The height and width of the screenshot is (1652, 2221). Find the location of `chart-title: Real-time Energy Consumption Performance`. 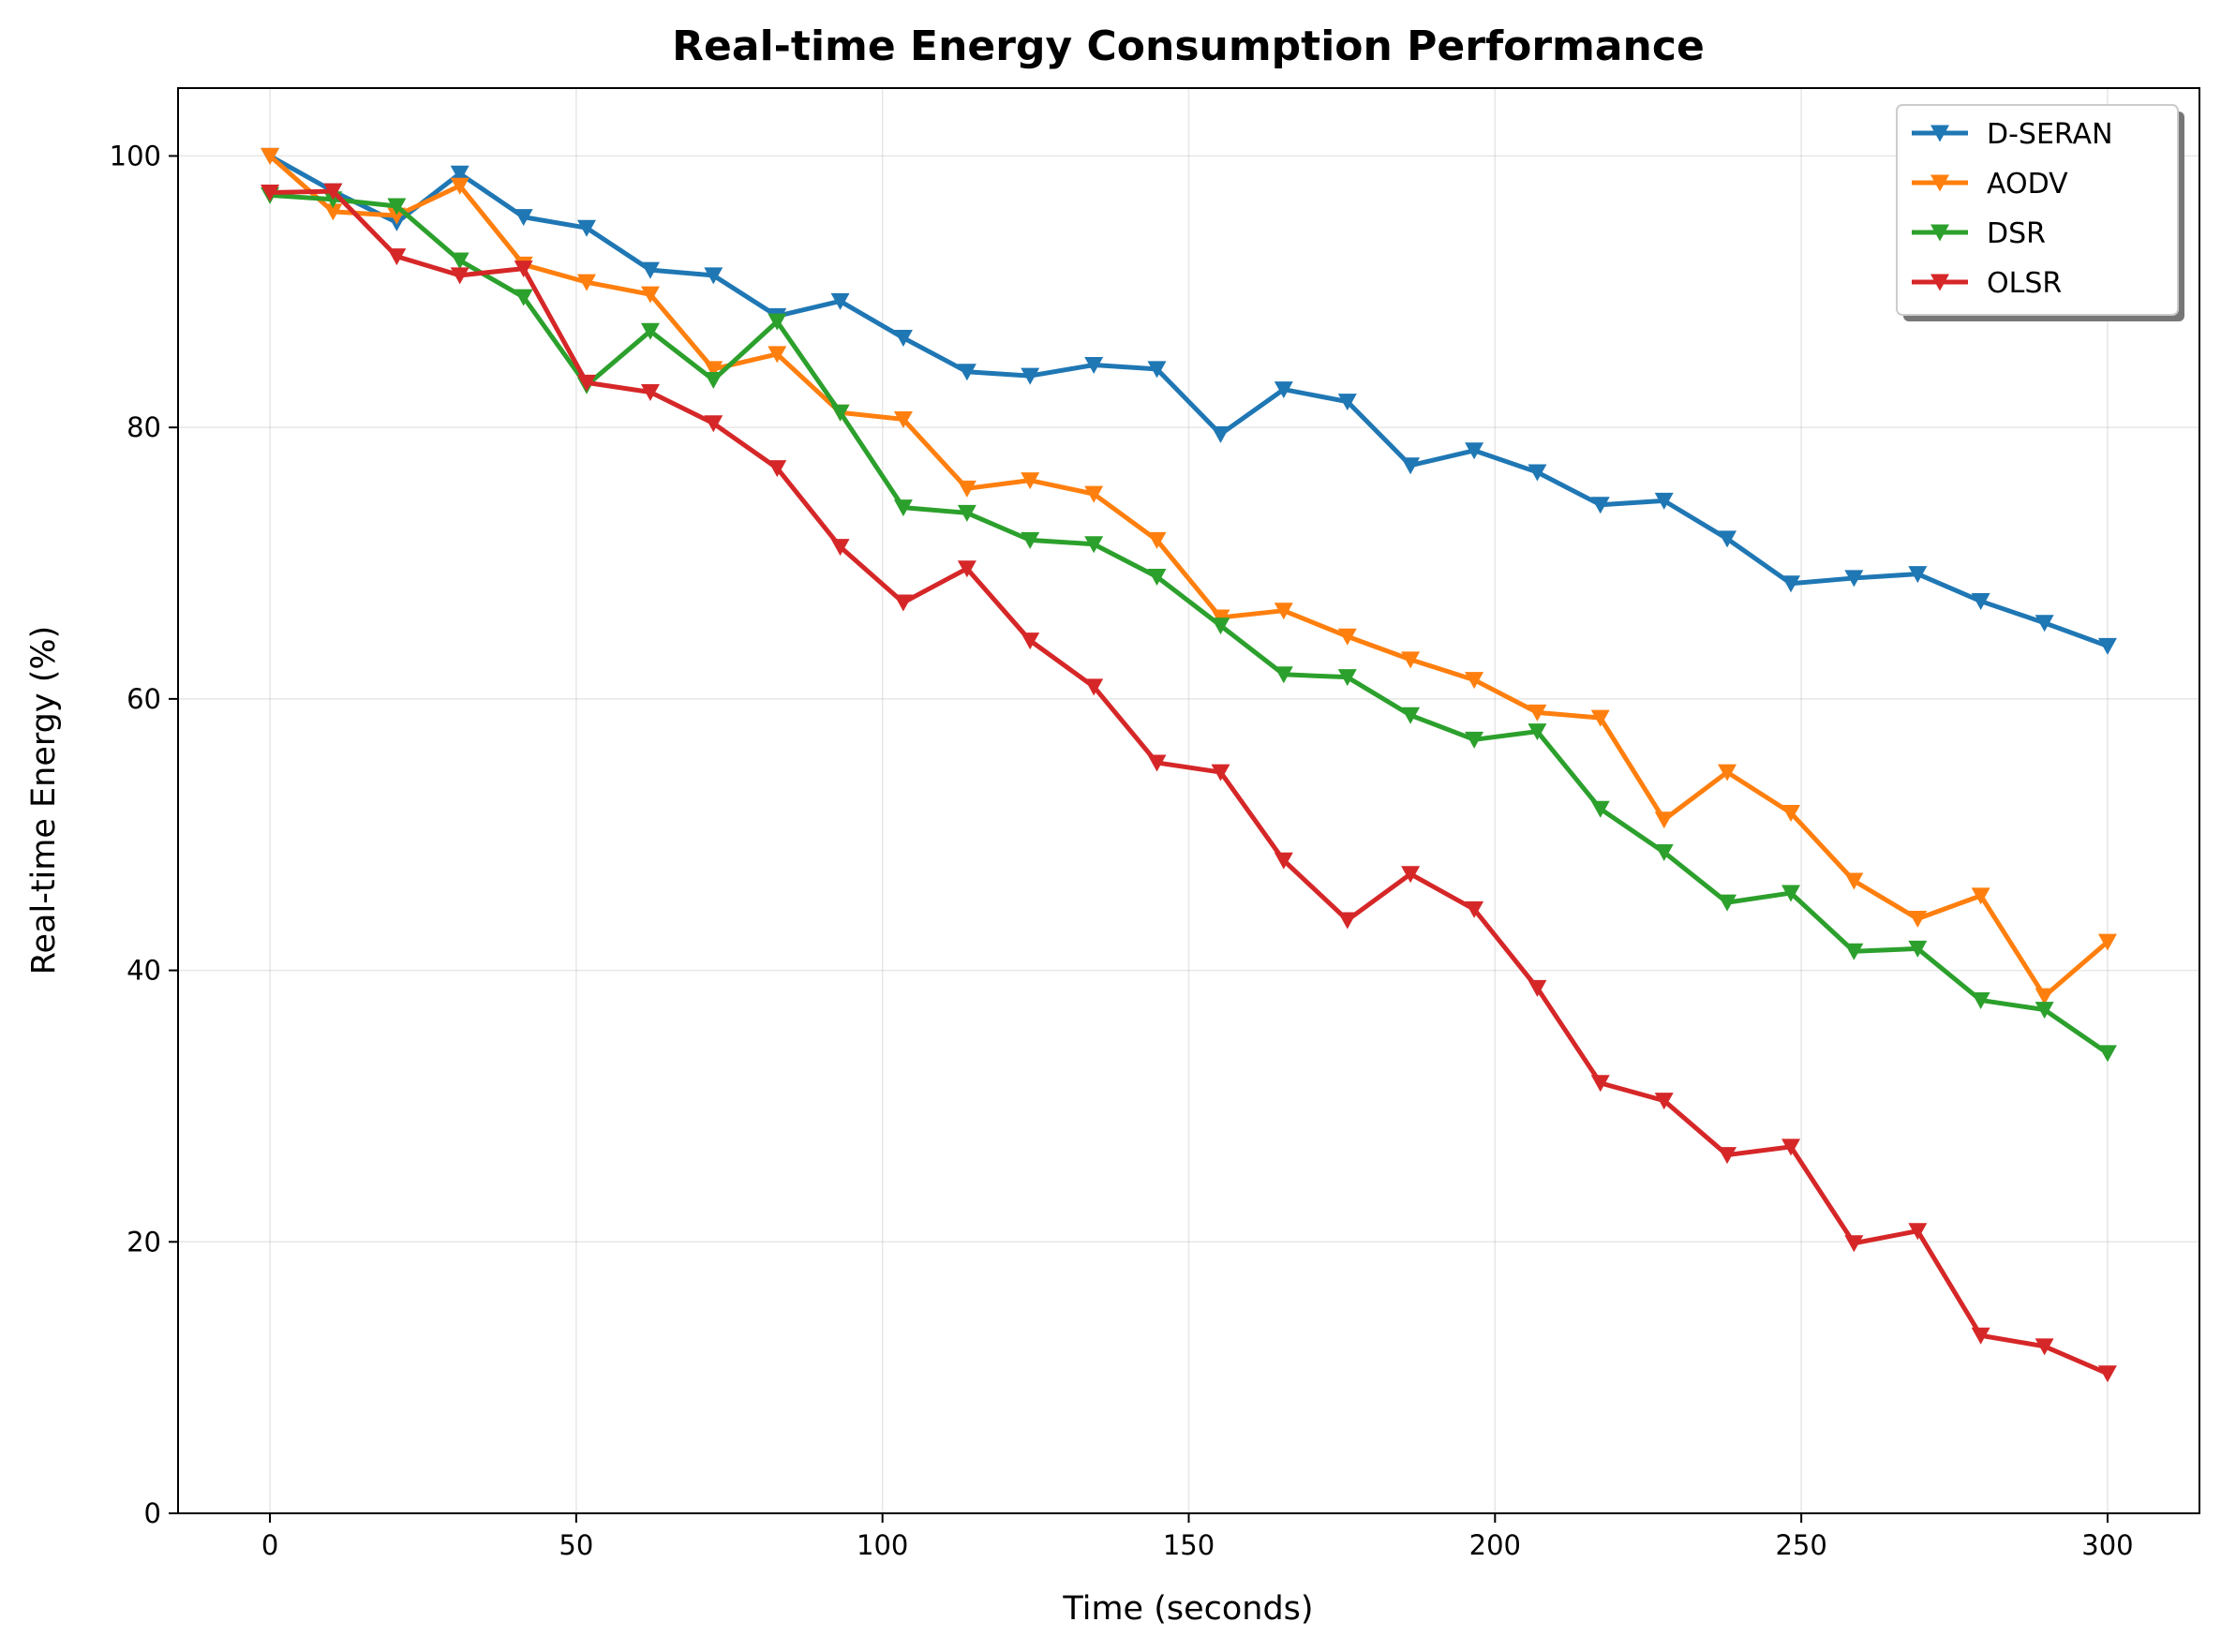

chart-title: Real-time Energy Consumption Performance is located at coordinates (1188, 46).